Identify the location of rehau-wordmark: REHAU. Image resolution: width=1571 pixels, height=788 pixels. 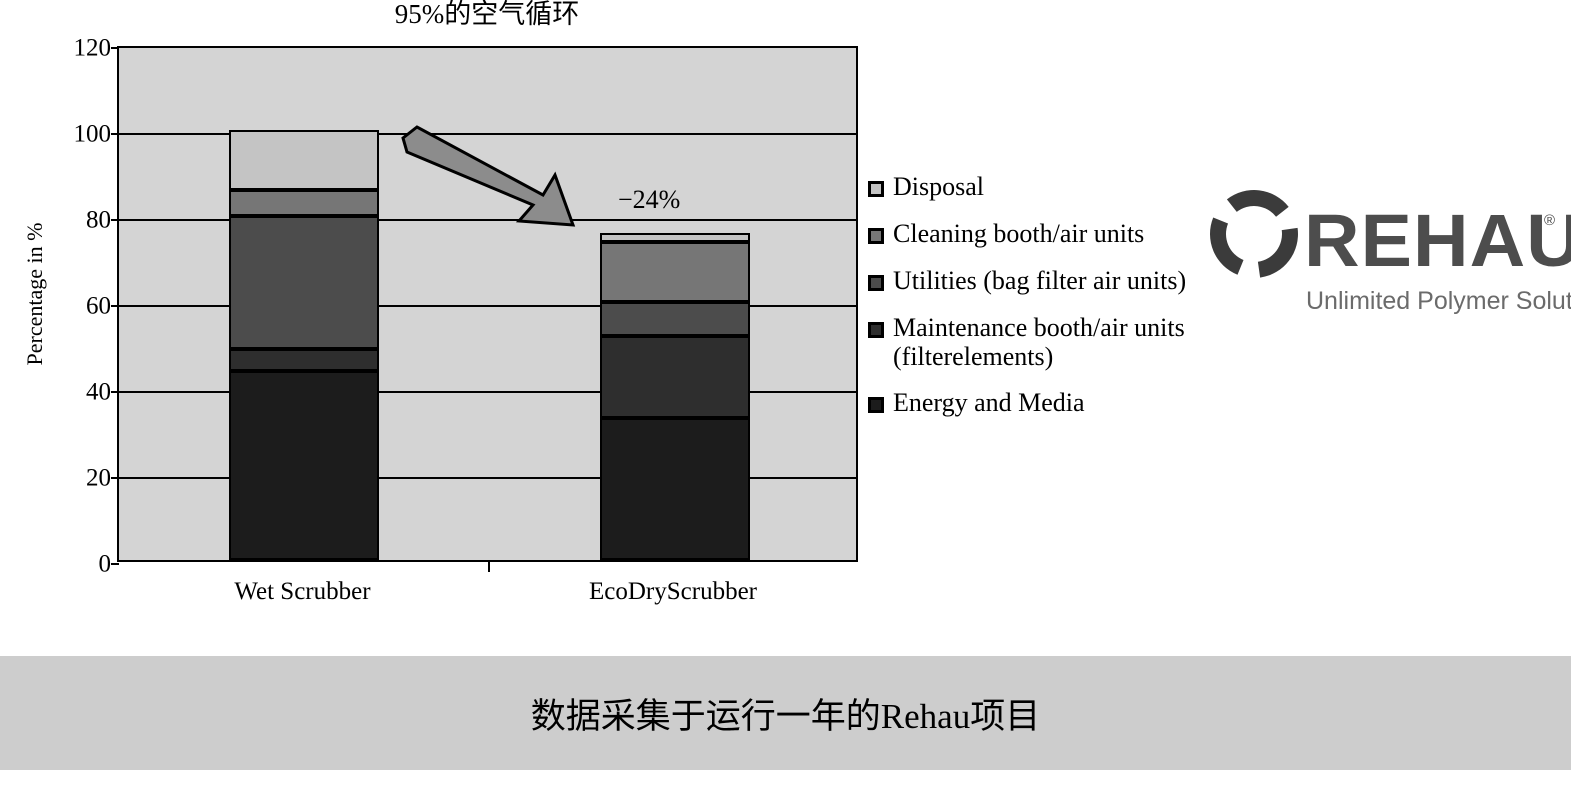
(1437, 240).